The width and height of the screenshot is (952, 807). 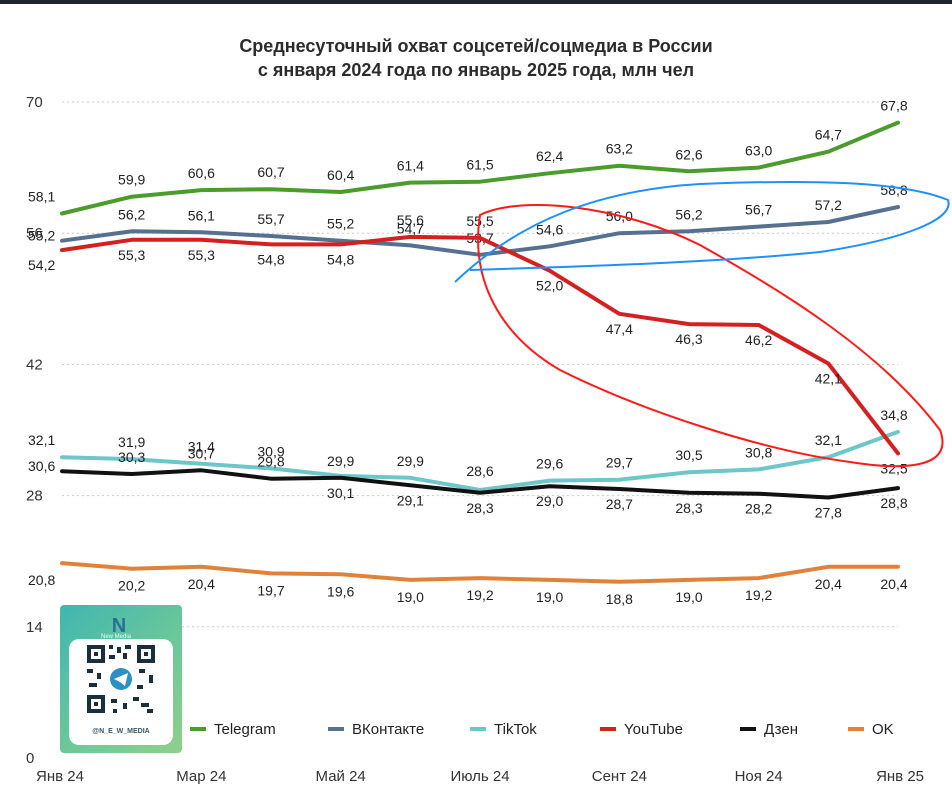 I want to click on qr-brand: New Media, so click(x=116, y=637).